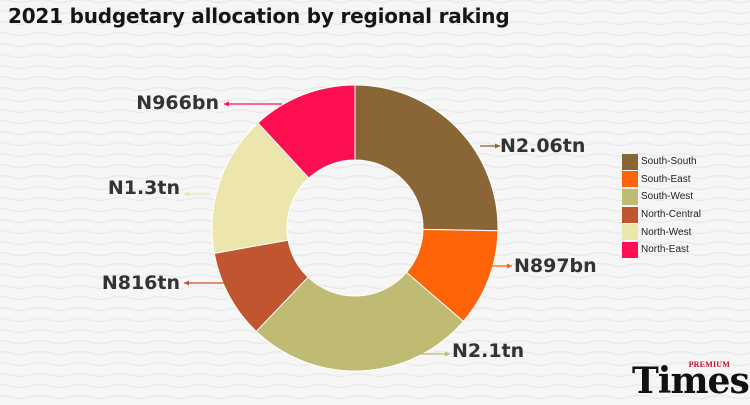  What do you see at coordinates (141, 283) in the screenshot?
I see `data-label-north-central: N816tn` at bounding box center [141, 283].